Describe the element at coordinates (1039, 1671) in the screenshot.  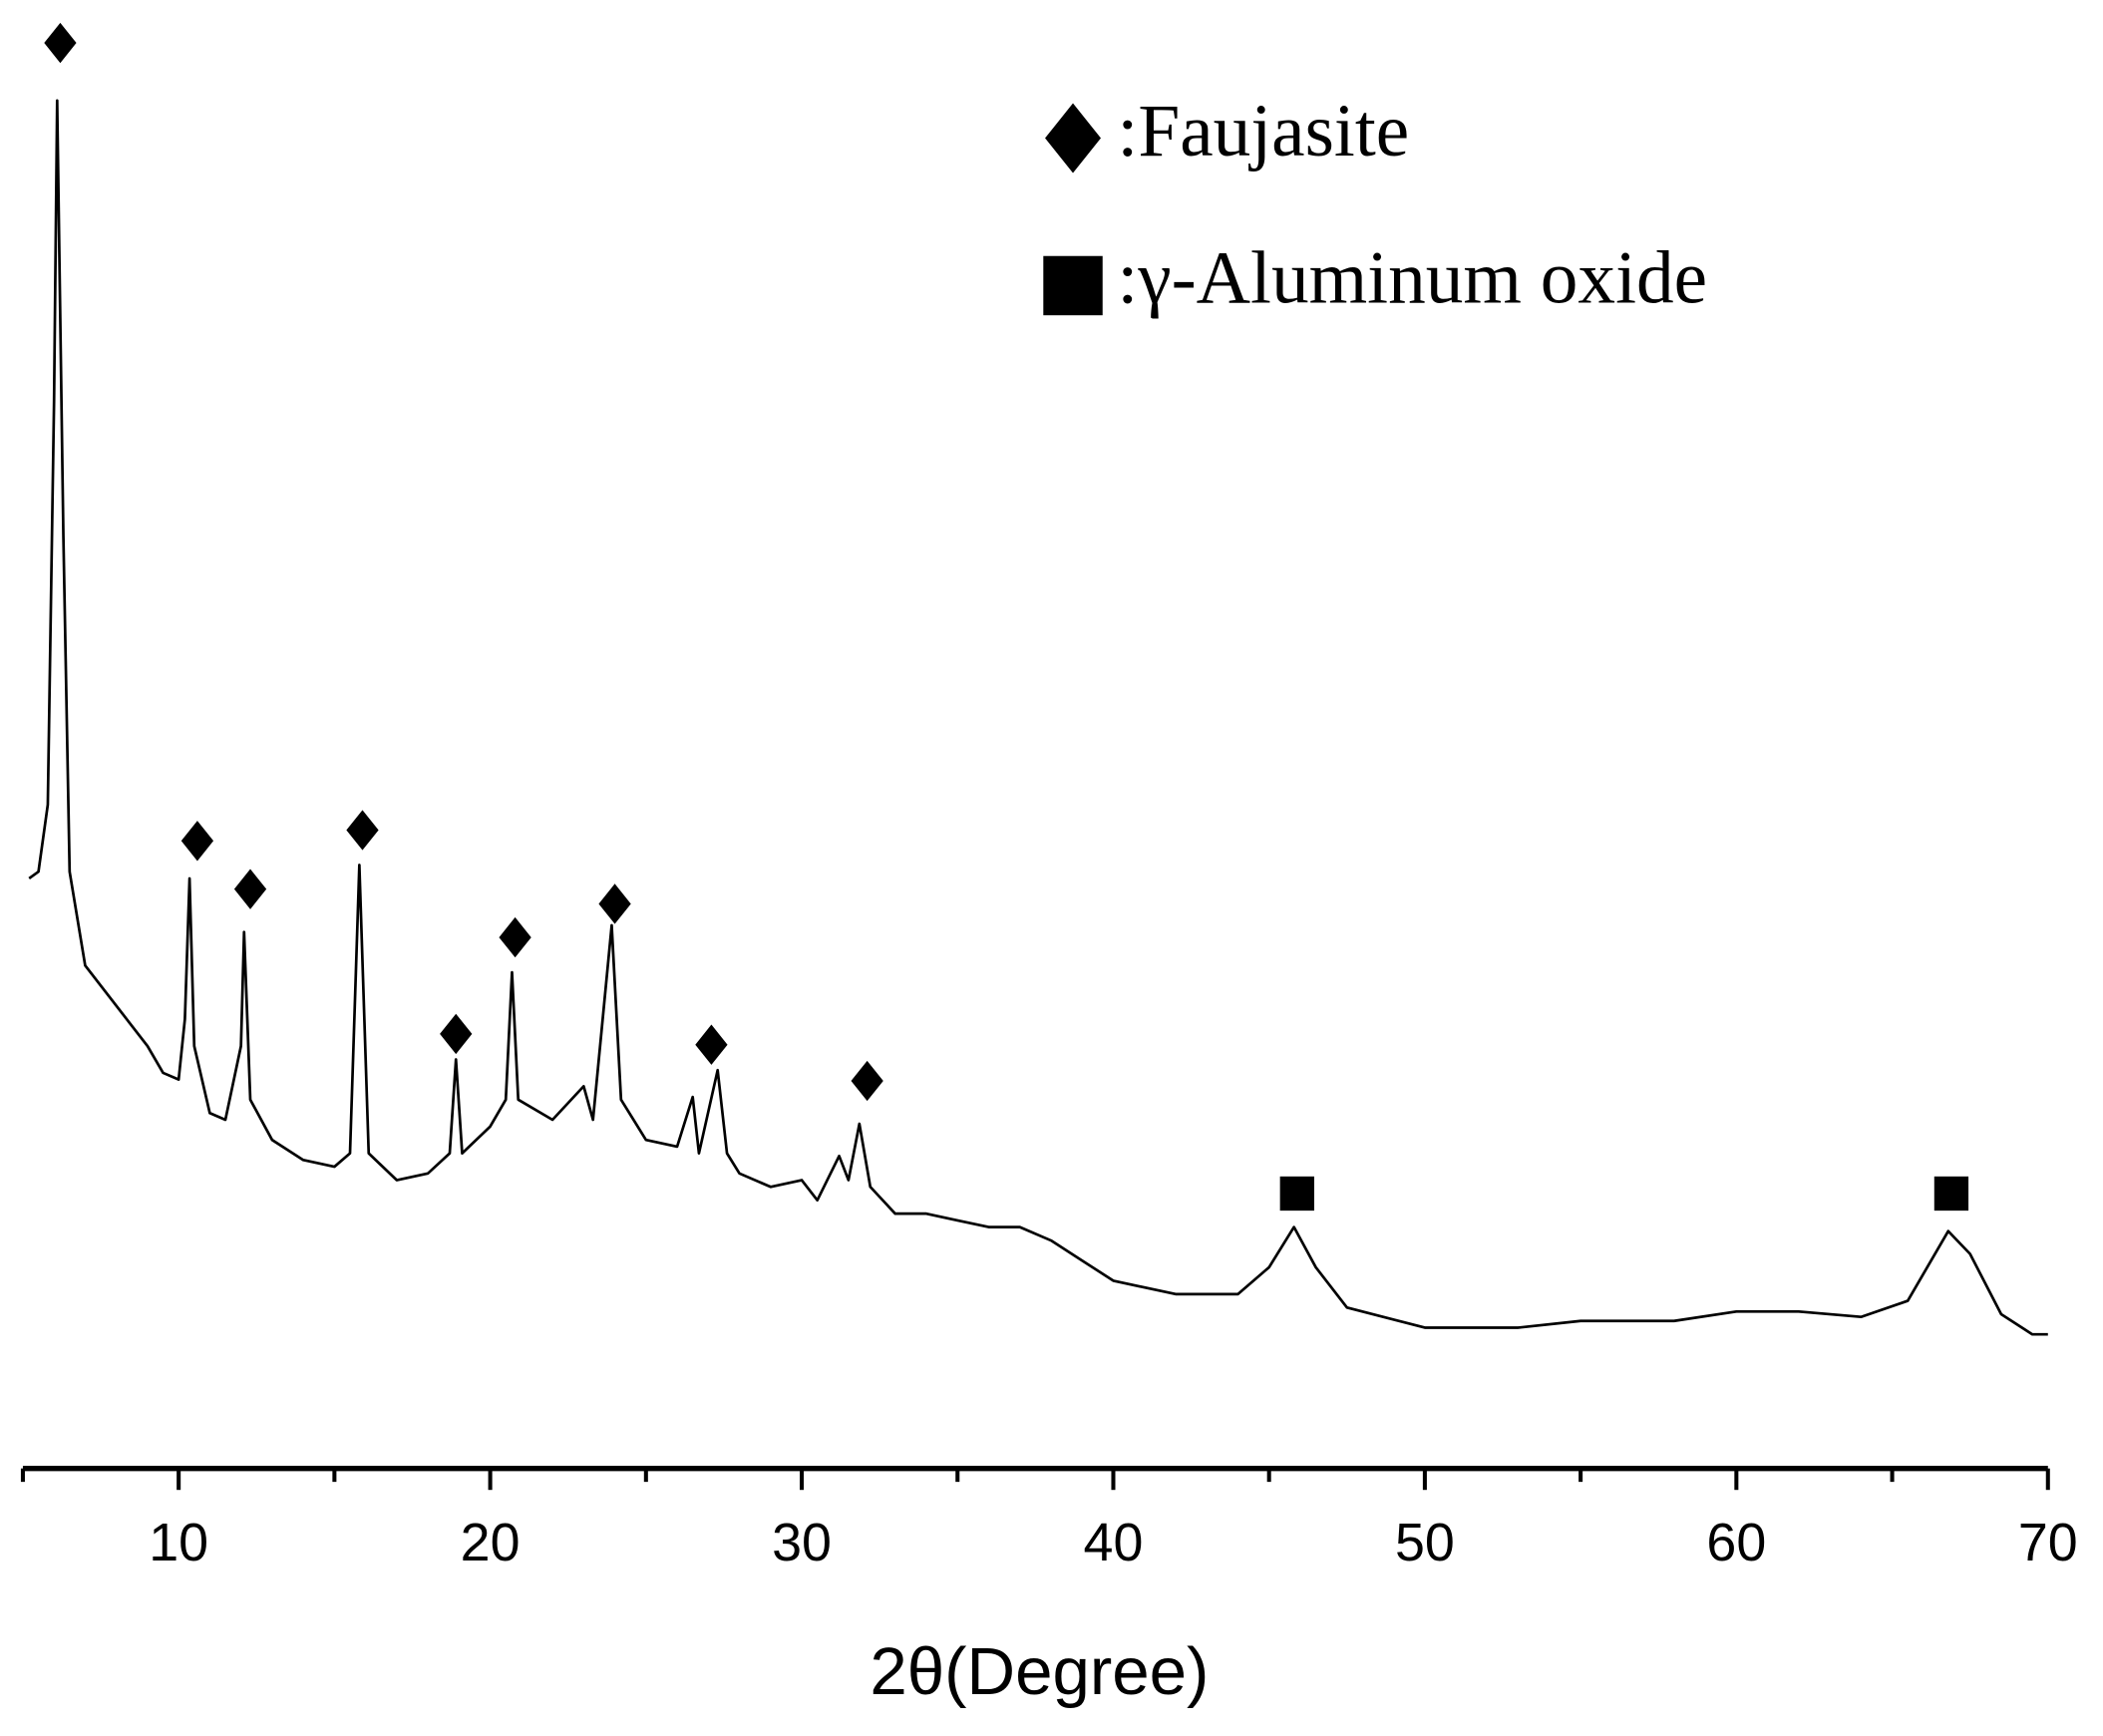
I see `x-axis-title: 2θ(Degree)` at that location.